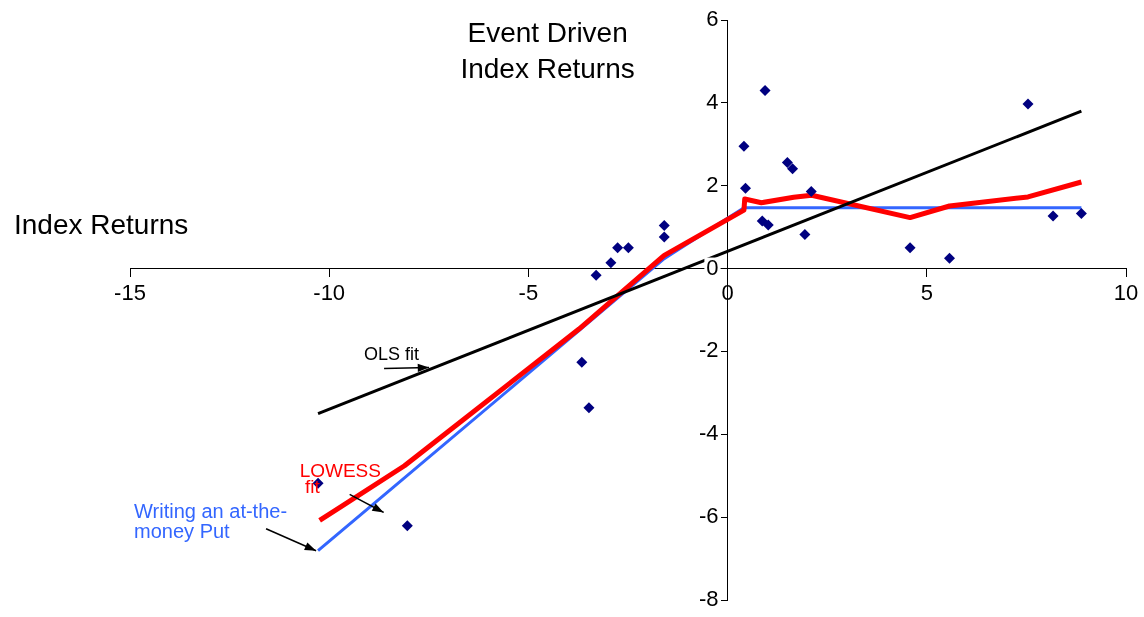  I want to click on y-tick-label: 6, so click(712, 19).